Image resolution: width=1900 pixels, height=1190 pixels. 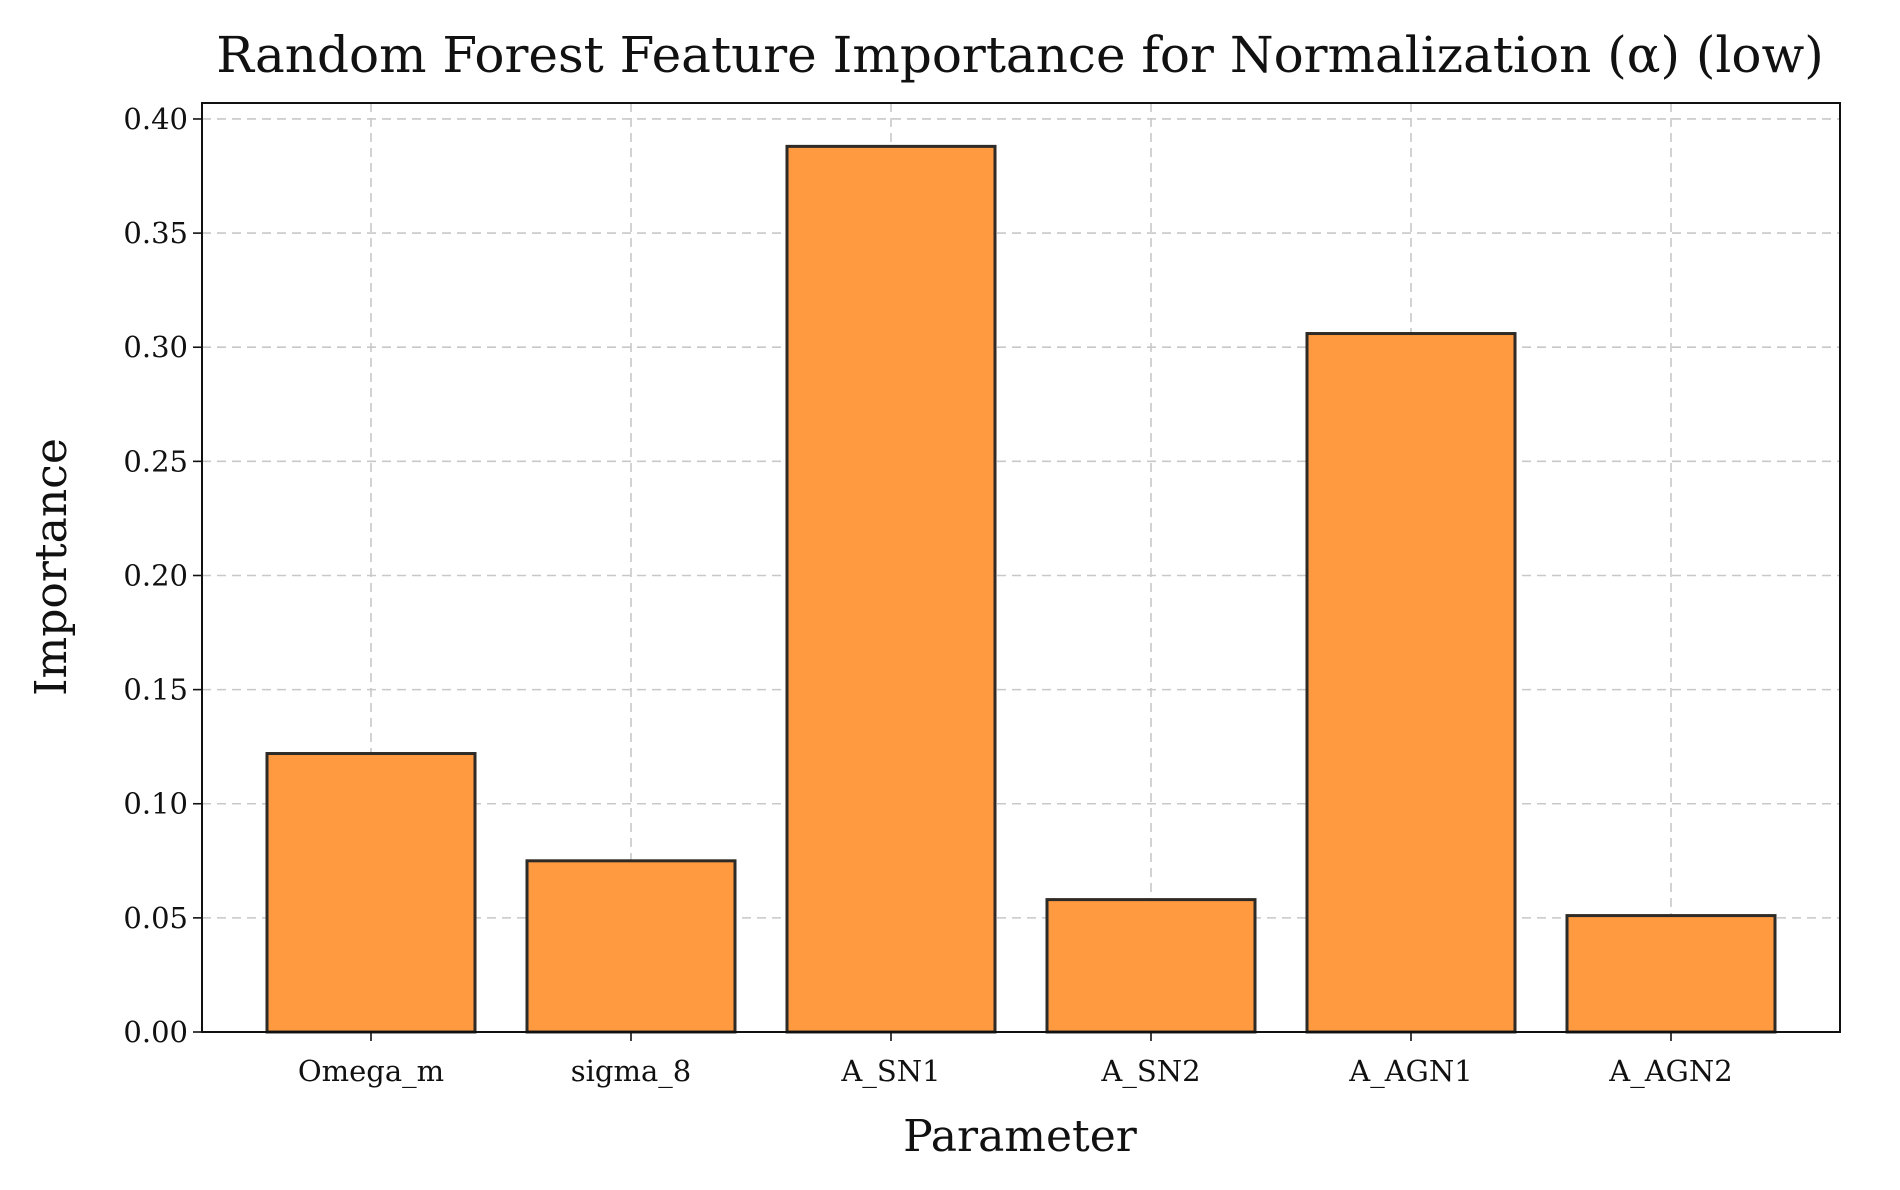 I want to click on x-tick-label: Omega_m, so click(x=371, y=1071).